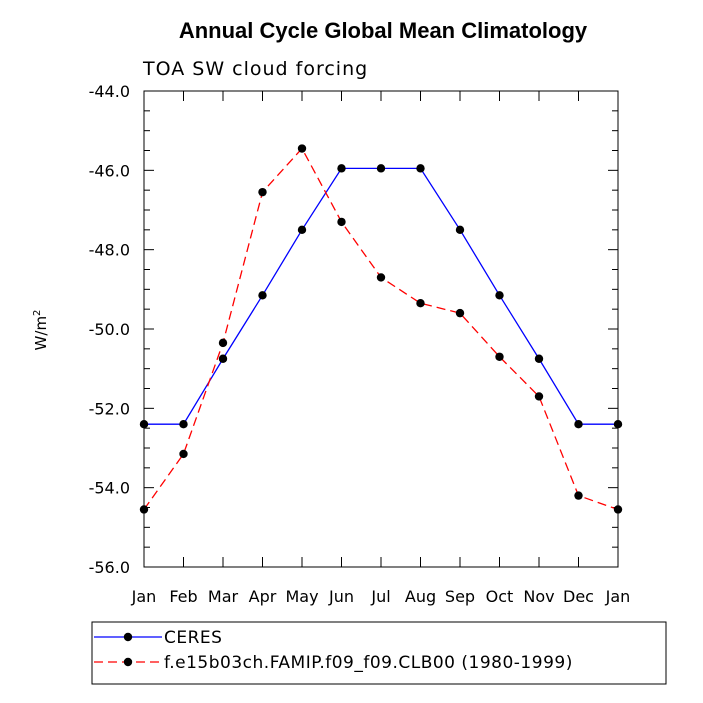 The width and height of the screenshot is (703, 703). What do you see at coordinates (109, 488) in the screenshot?
I see `y-tick-label: -54.0` at bounding box center [109, 488].